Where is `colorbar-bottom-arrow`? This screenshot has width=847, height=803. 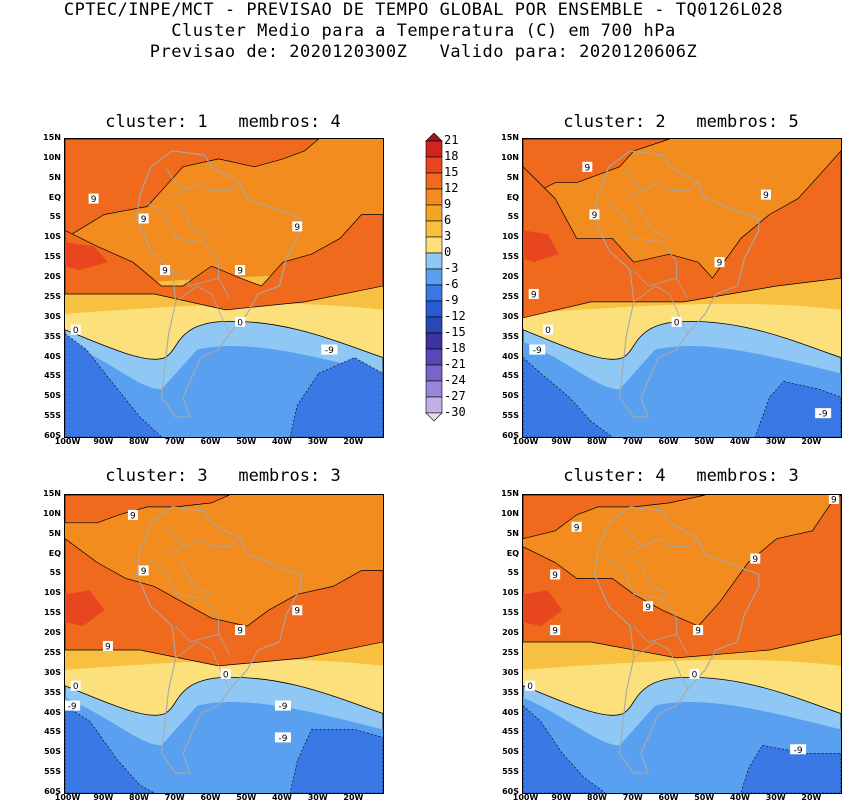
colorbar-bottom-arrow is located at coordinates (434, 417).